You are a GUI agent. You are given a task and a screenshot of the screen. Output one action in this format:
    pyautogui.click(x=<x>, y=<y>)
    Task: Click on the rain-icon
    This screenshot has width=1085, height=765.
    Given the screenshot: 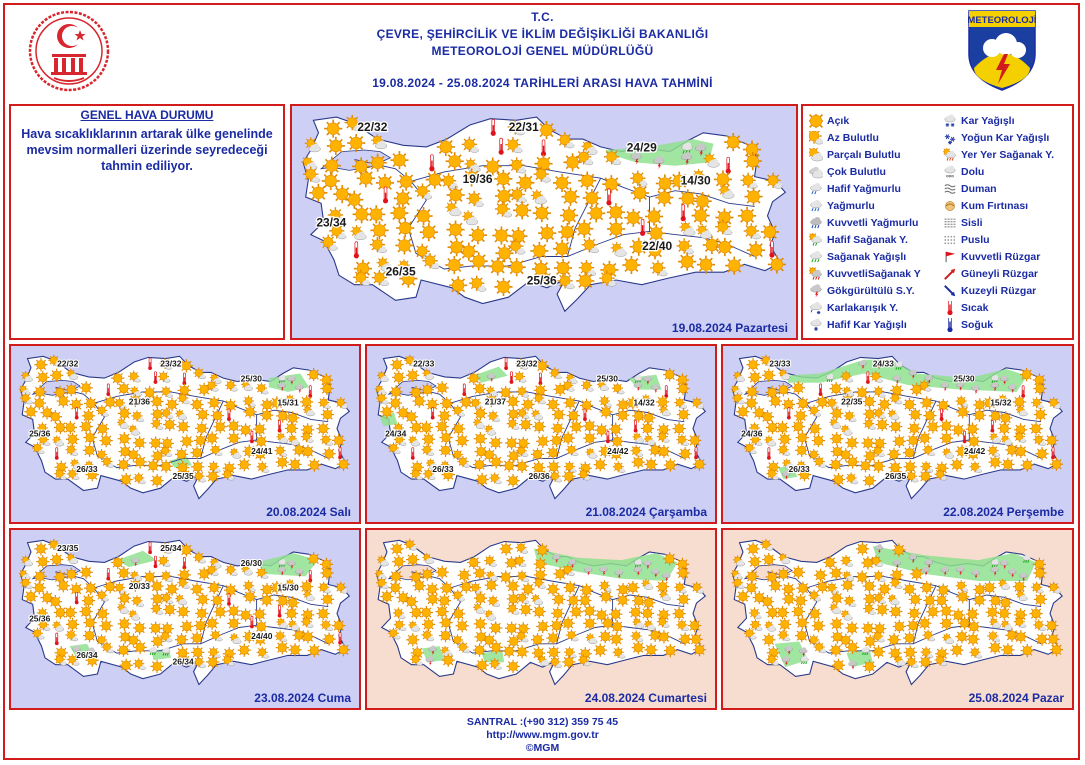 What is the action you would take?
    pyautogui.click(x=816, y=205)
    